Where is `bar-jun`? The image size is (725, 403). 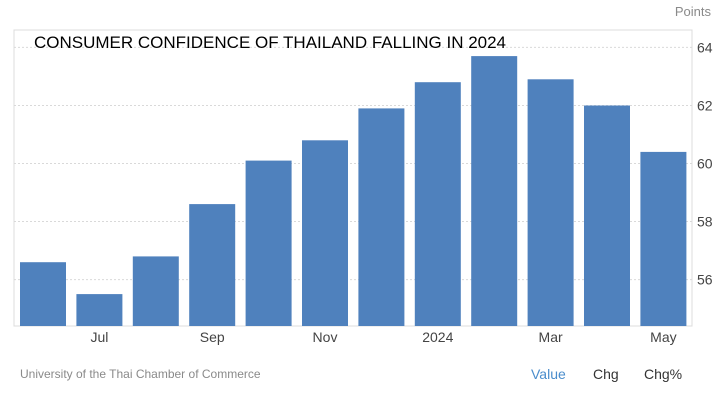
bar-jun is located at coordinates (43, 294).